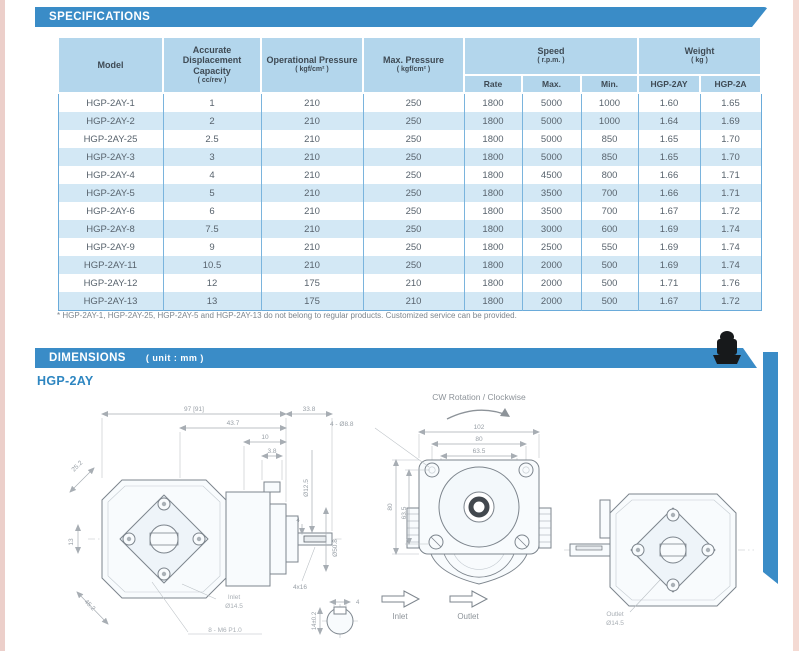  Describe the element at coordinates (65, 381) in the screenshot. I see `series-heading: HGP-2AY` at that location.